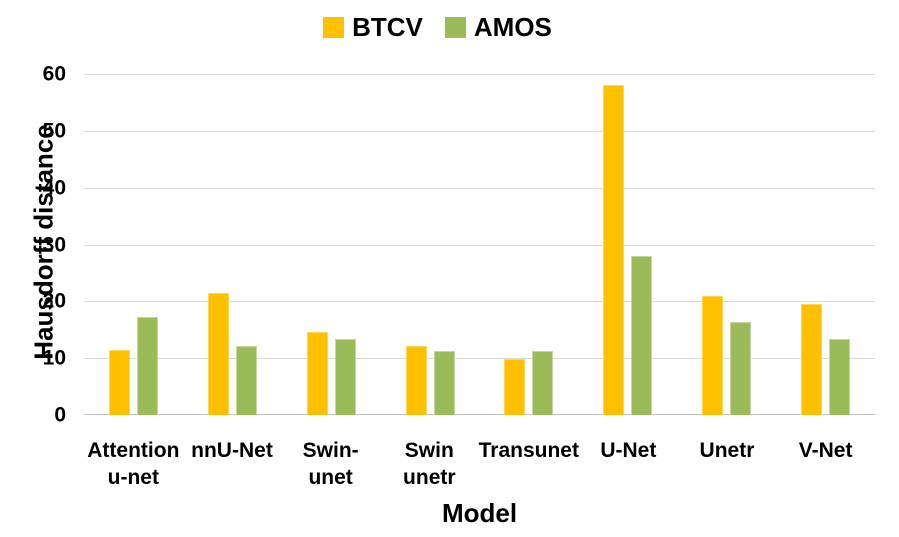 The width and height of the screenshot is (899, 537). Describe the element at coordinates (512, 27) in the screenshot. I see `legend-label: AMOS` at that location.